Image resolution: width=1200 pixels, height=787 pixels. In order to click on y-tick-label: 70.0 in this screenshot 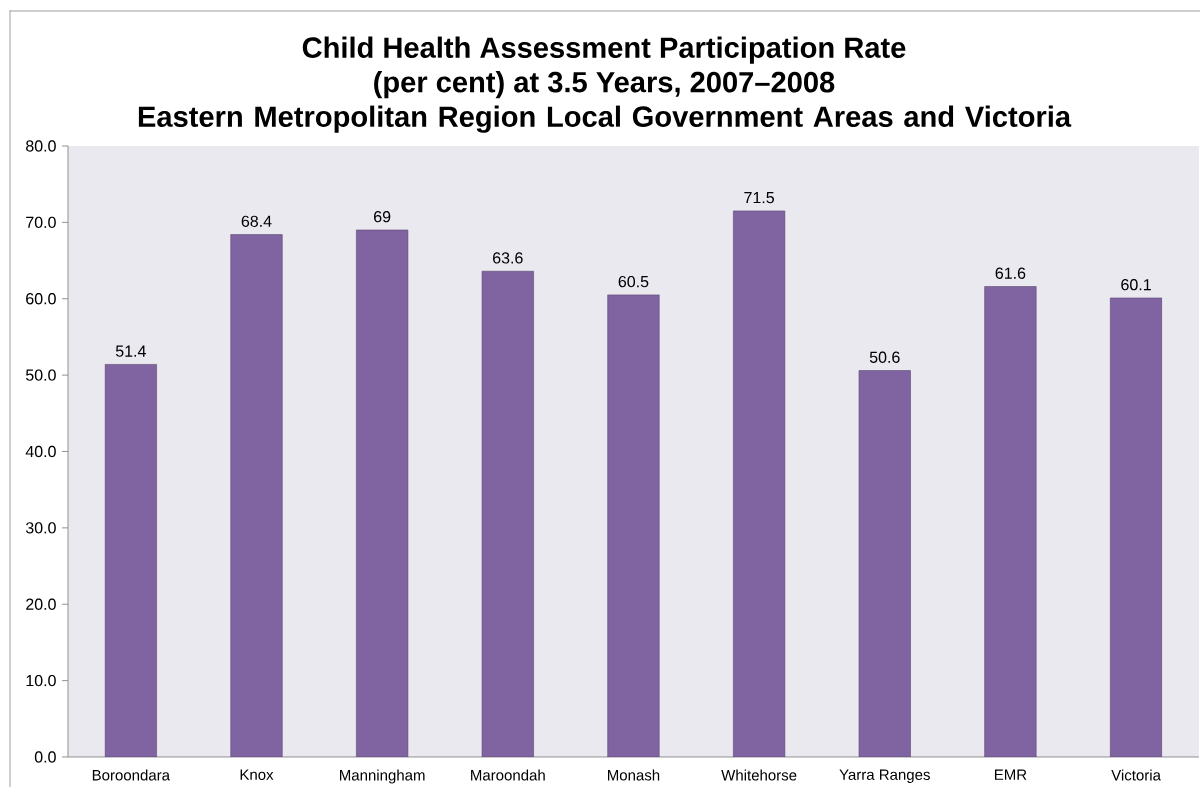, I will do `click(41, 222)`.